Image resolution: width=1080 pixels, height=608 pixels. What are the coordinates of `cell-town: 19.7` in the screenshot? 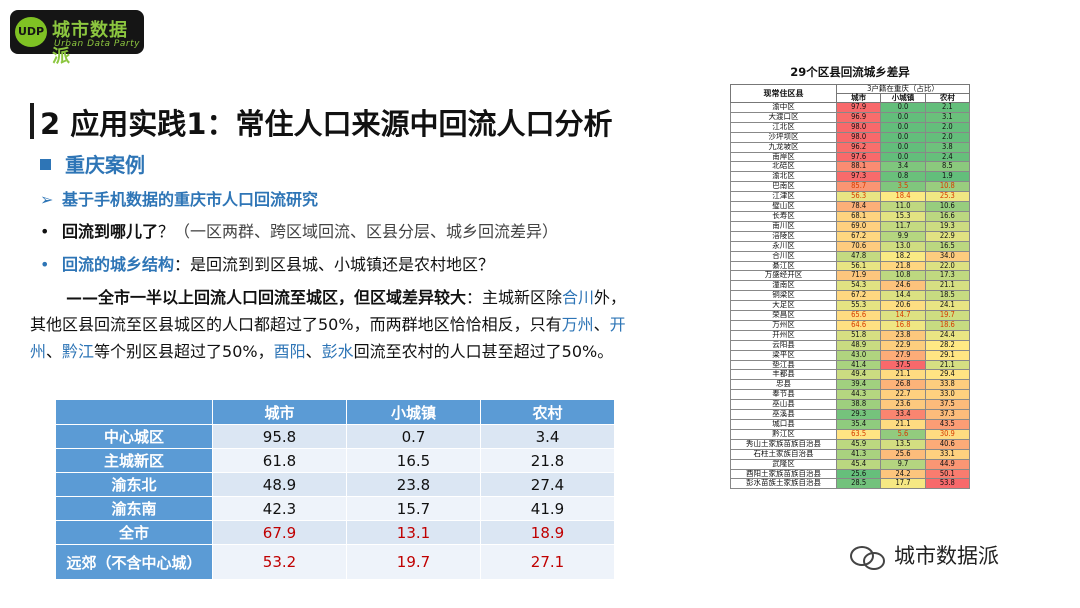 It's located at (413, 562).